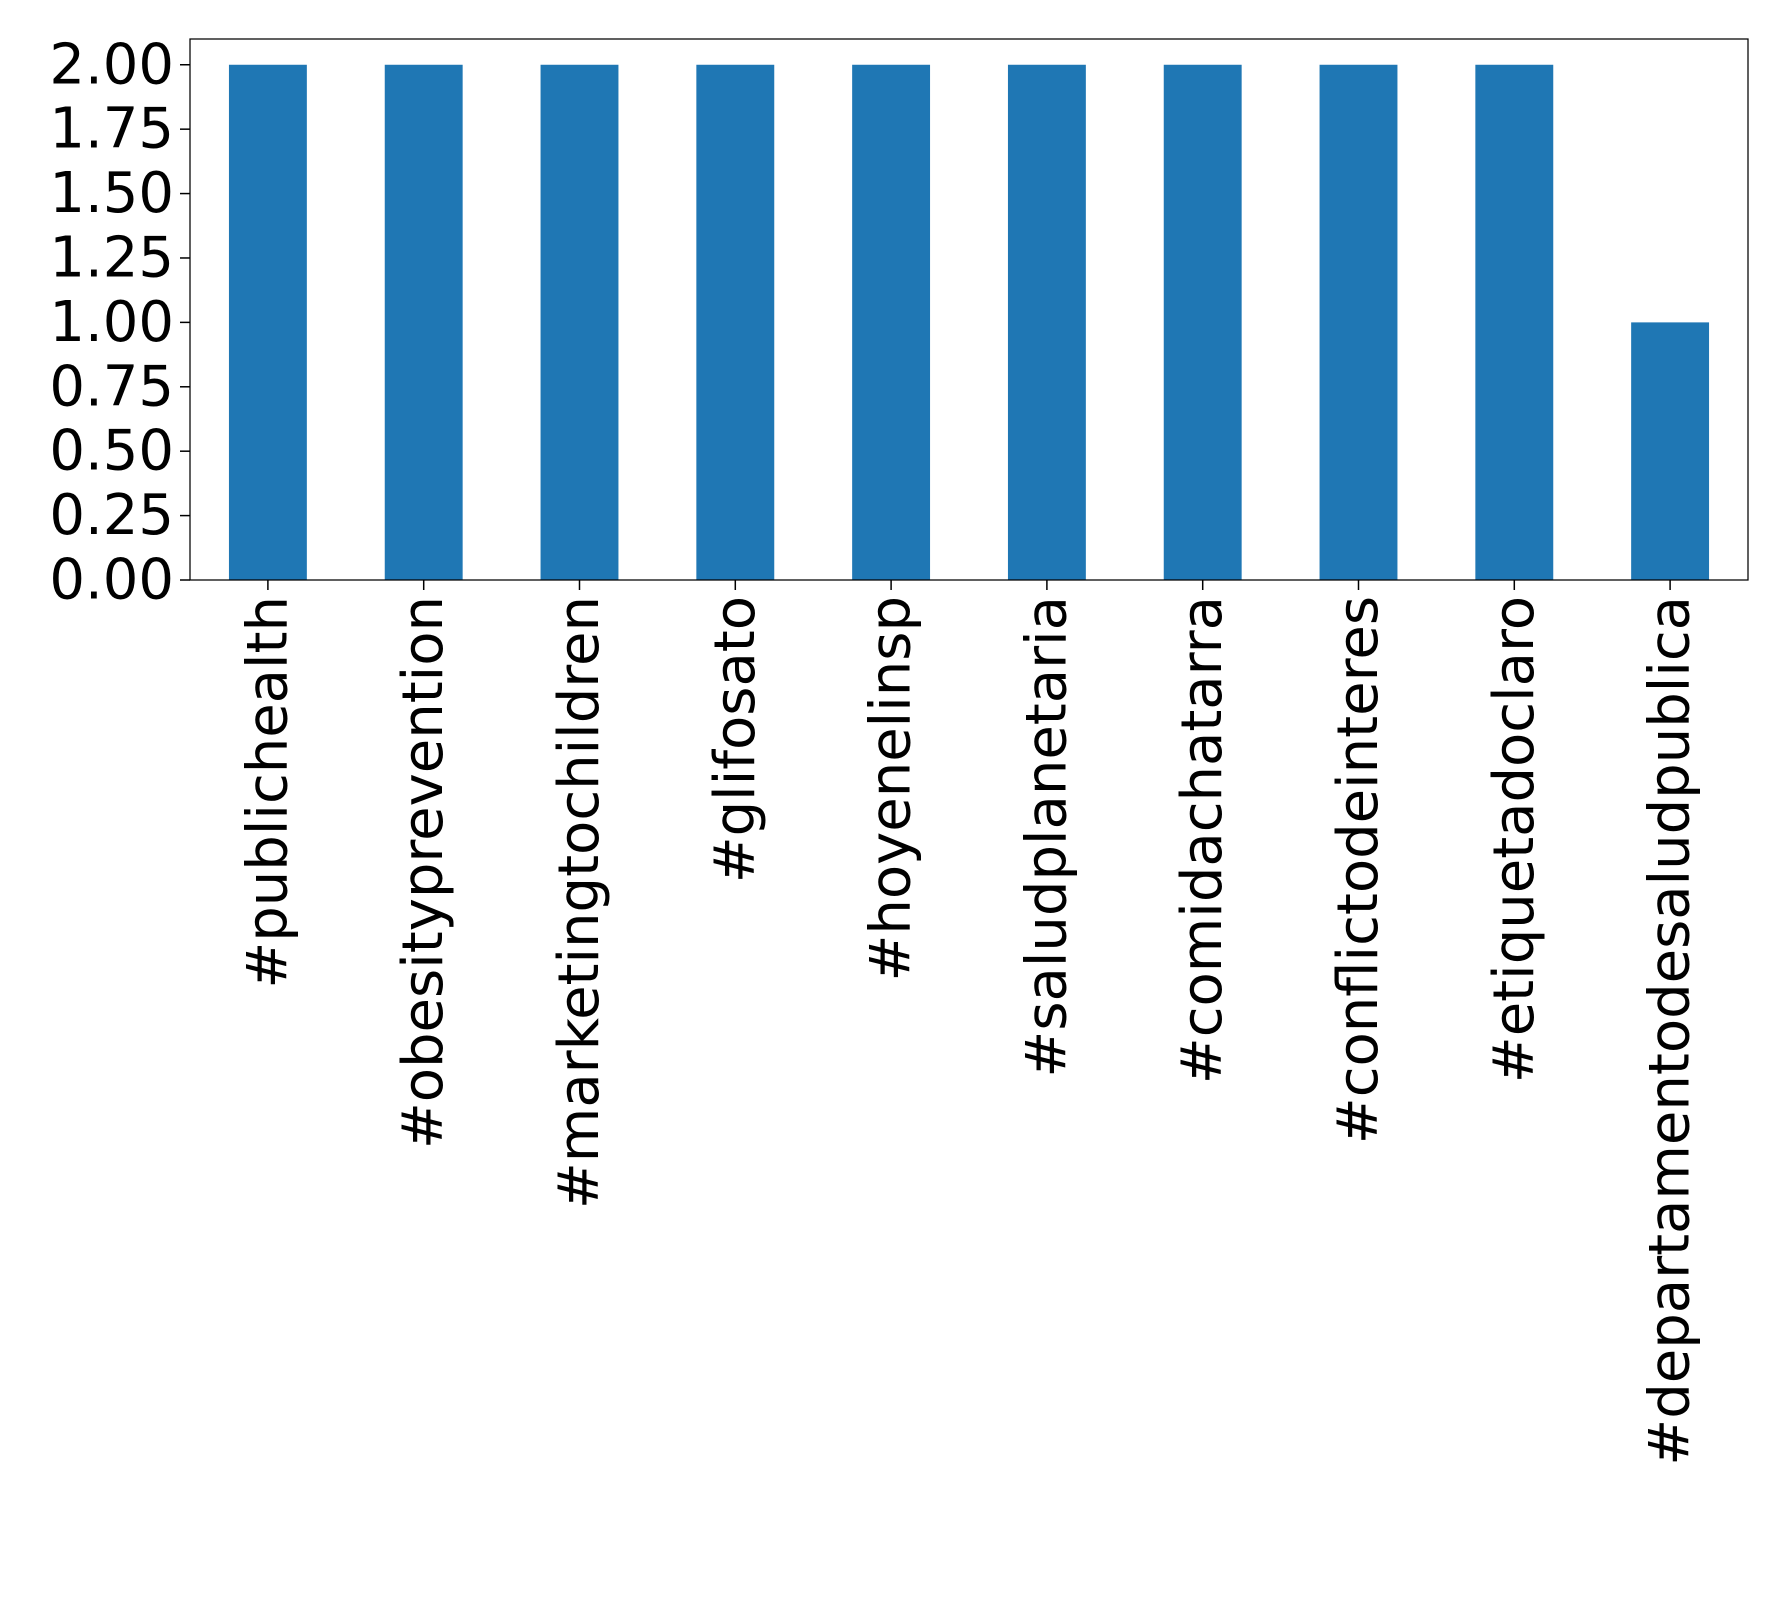 The height and width of the screenshot is (1598, 1778). What do you see at coordinates (891, 789) in the screenshot?
I see `x-tick-label: #hoyenelinsp` at bounding box center [891, 789].